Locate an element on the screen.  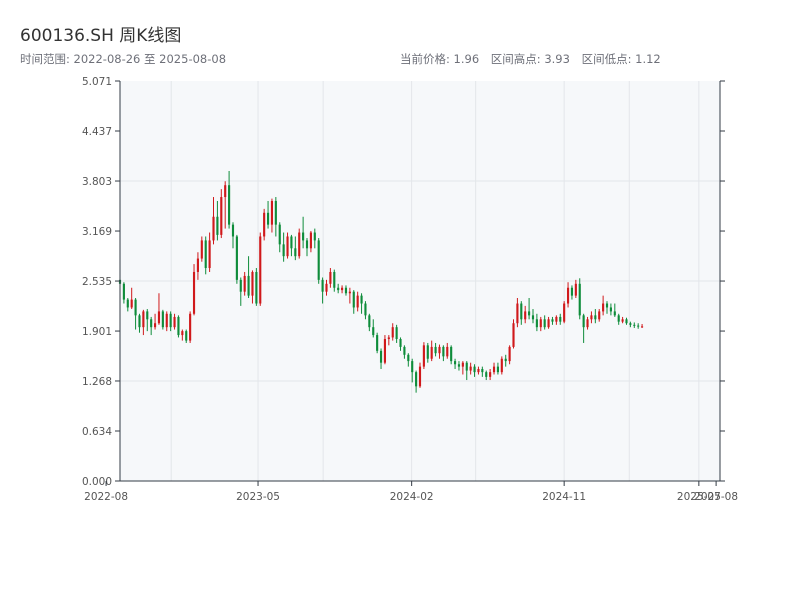
y-tick-label: 5.071 is located at coordinates (97, 82).